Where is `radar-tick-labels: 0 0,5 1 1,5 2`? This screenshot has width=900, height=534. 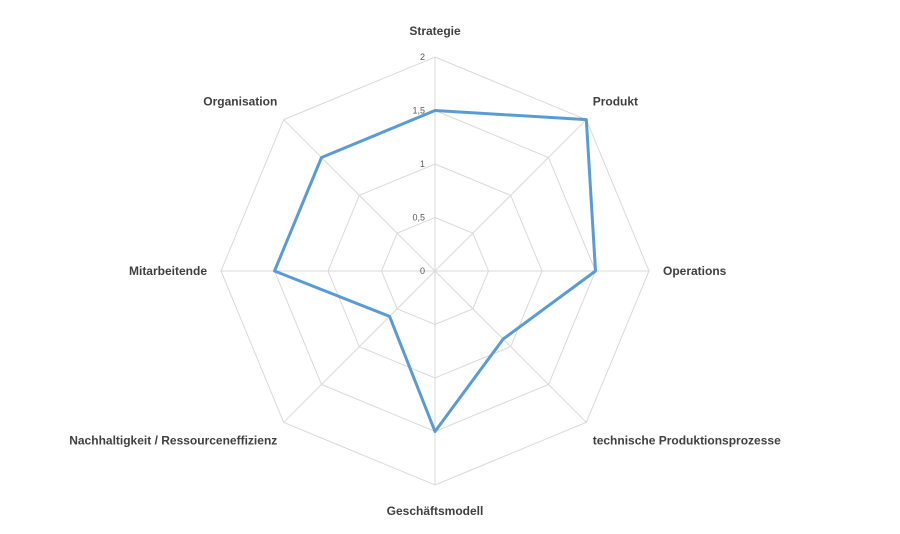
radar-tick-labels: 0 0,5 1 1,5 2 is located at coordinates (418, 164).